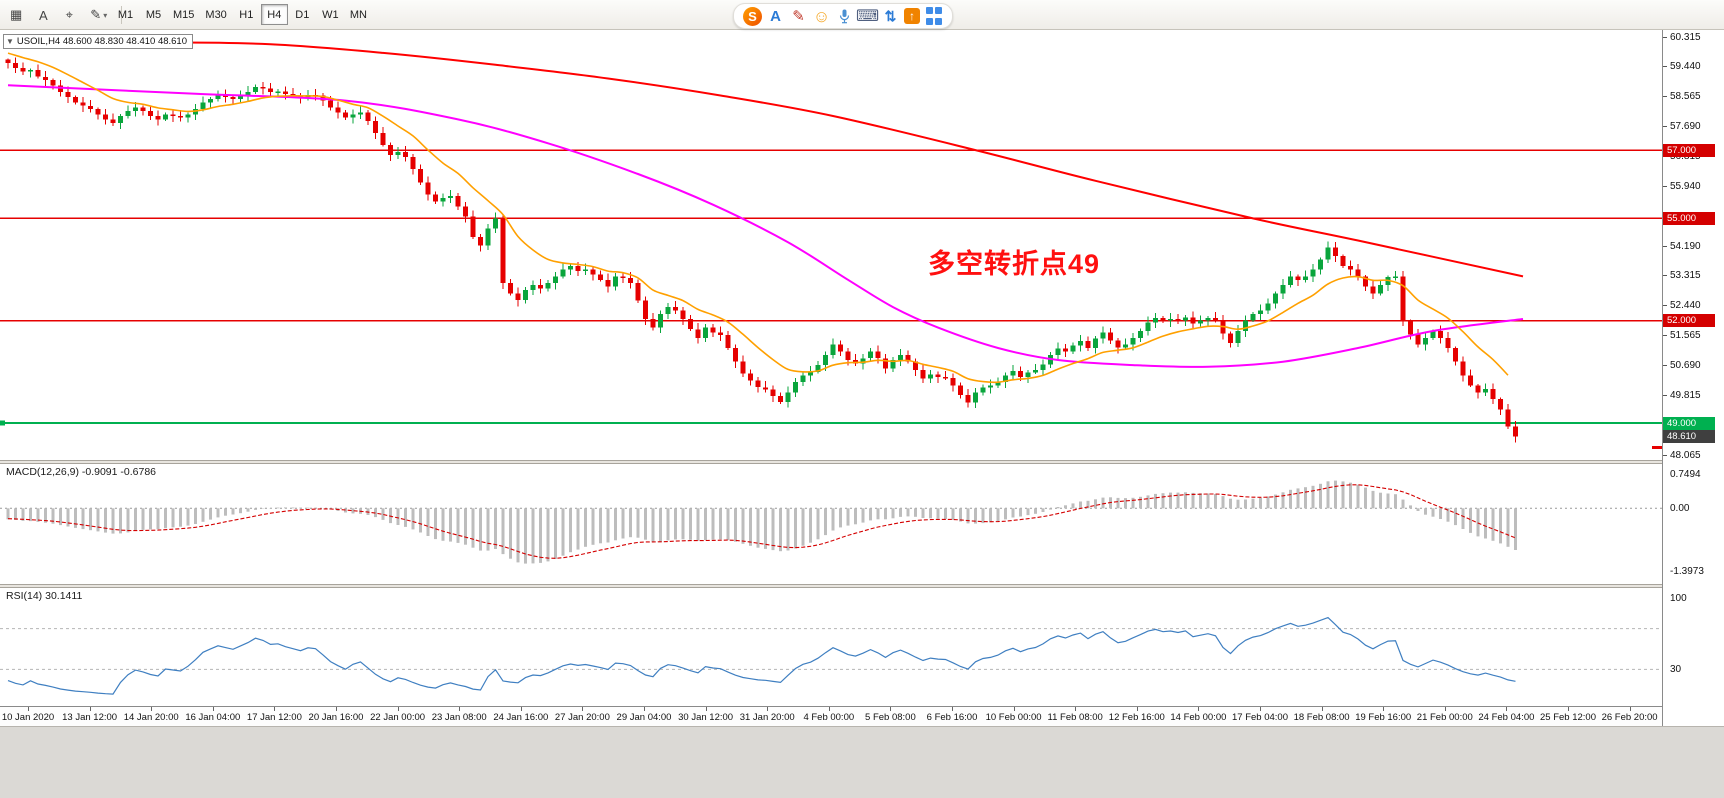 Image resolution: width=1724 pixels, height=798 pixels. Describe the element at coordinates (1568, 717) in the screenshot. I see `time-tick-label: 25 Feb 12:00` at that location.